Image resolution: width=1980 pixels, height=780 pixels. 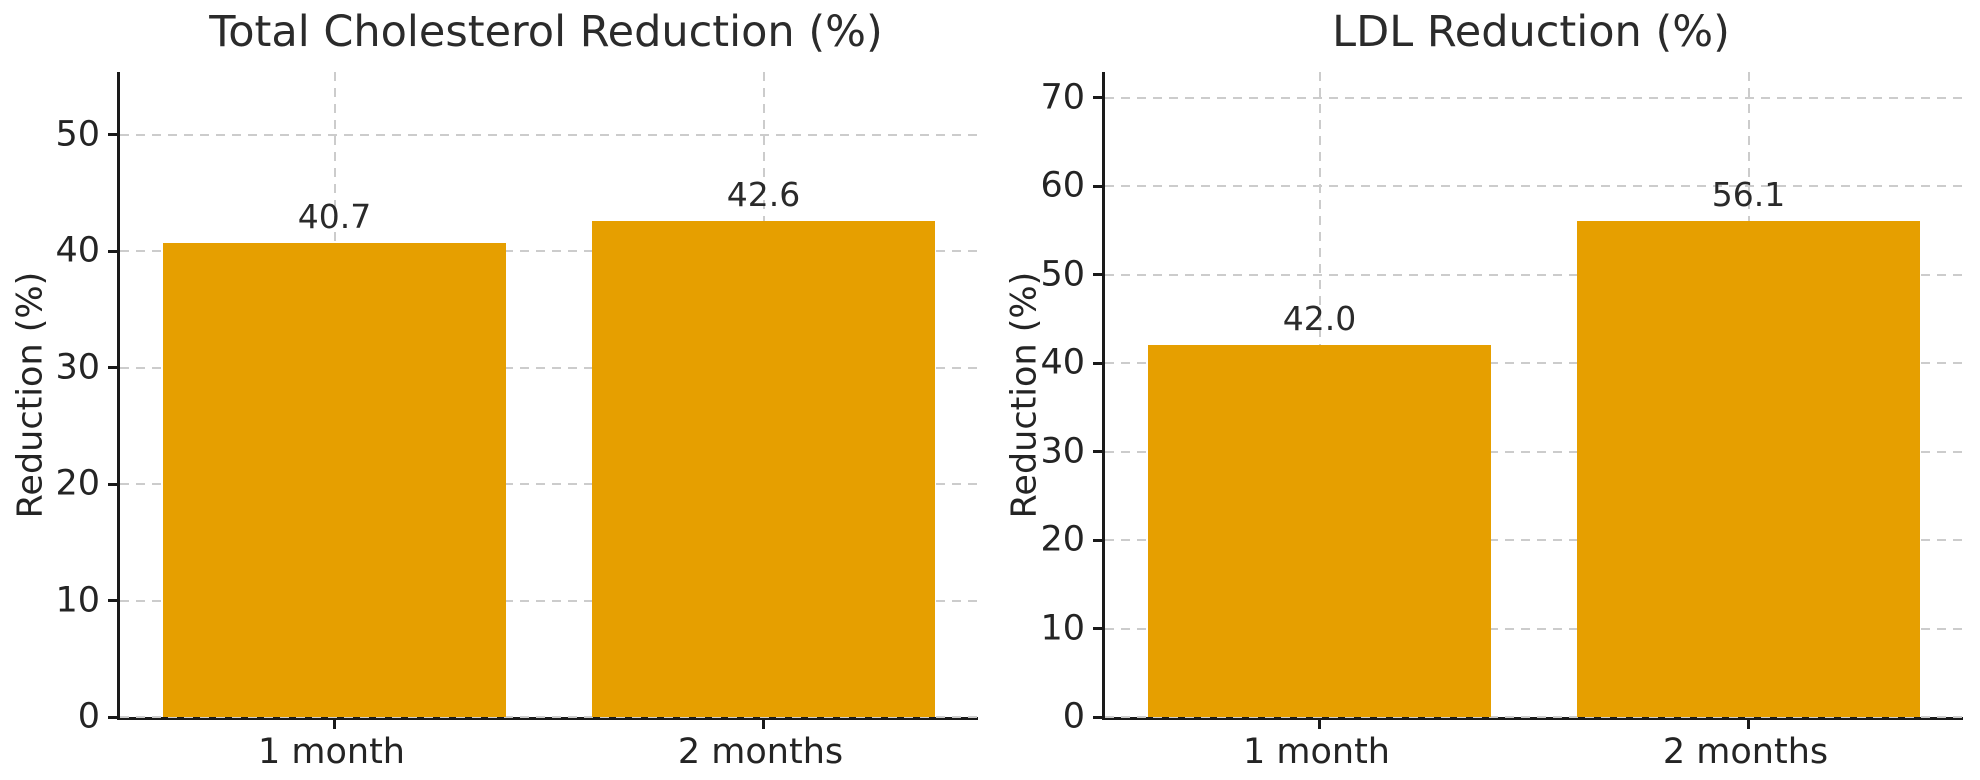 What do you see at coordinates (334, 217) in the screenshot?
I see `bar-value-label: 40.7` at bounding box center [334, 217].